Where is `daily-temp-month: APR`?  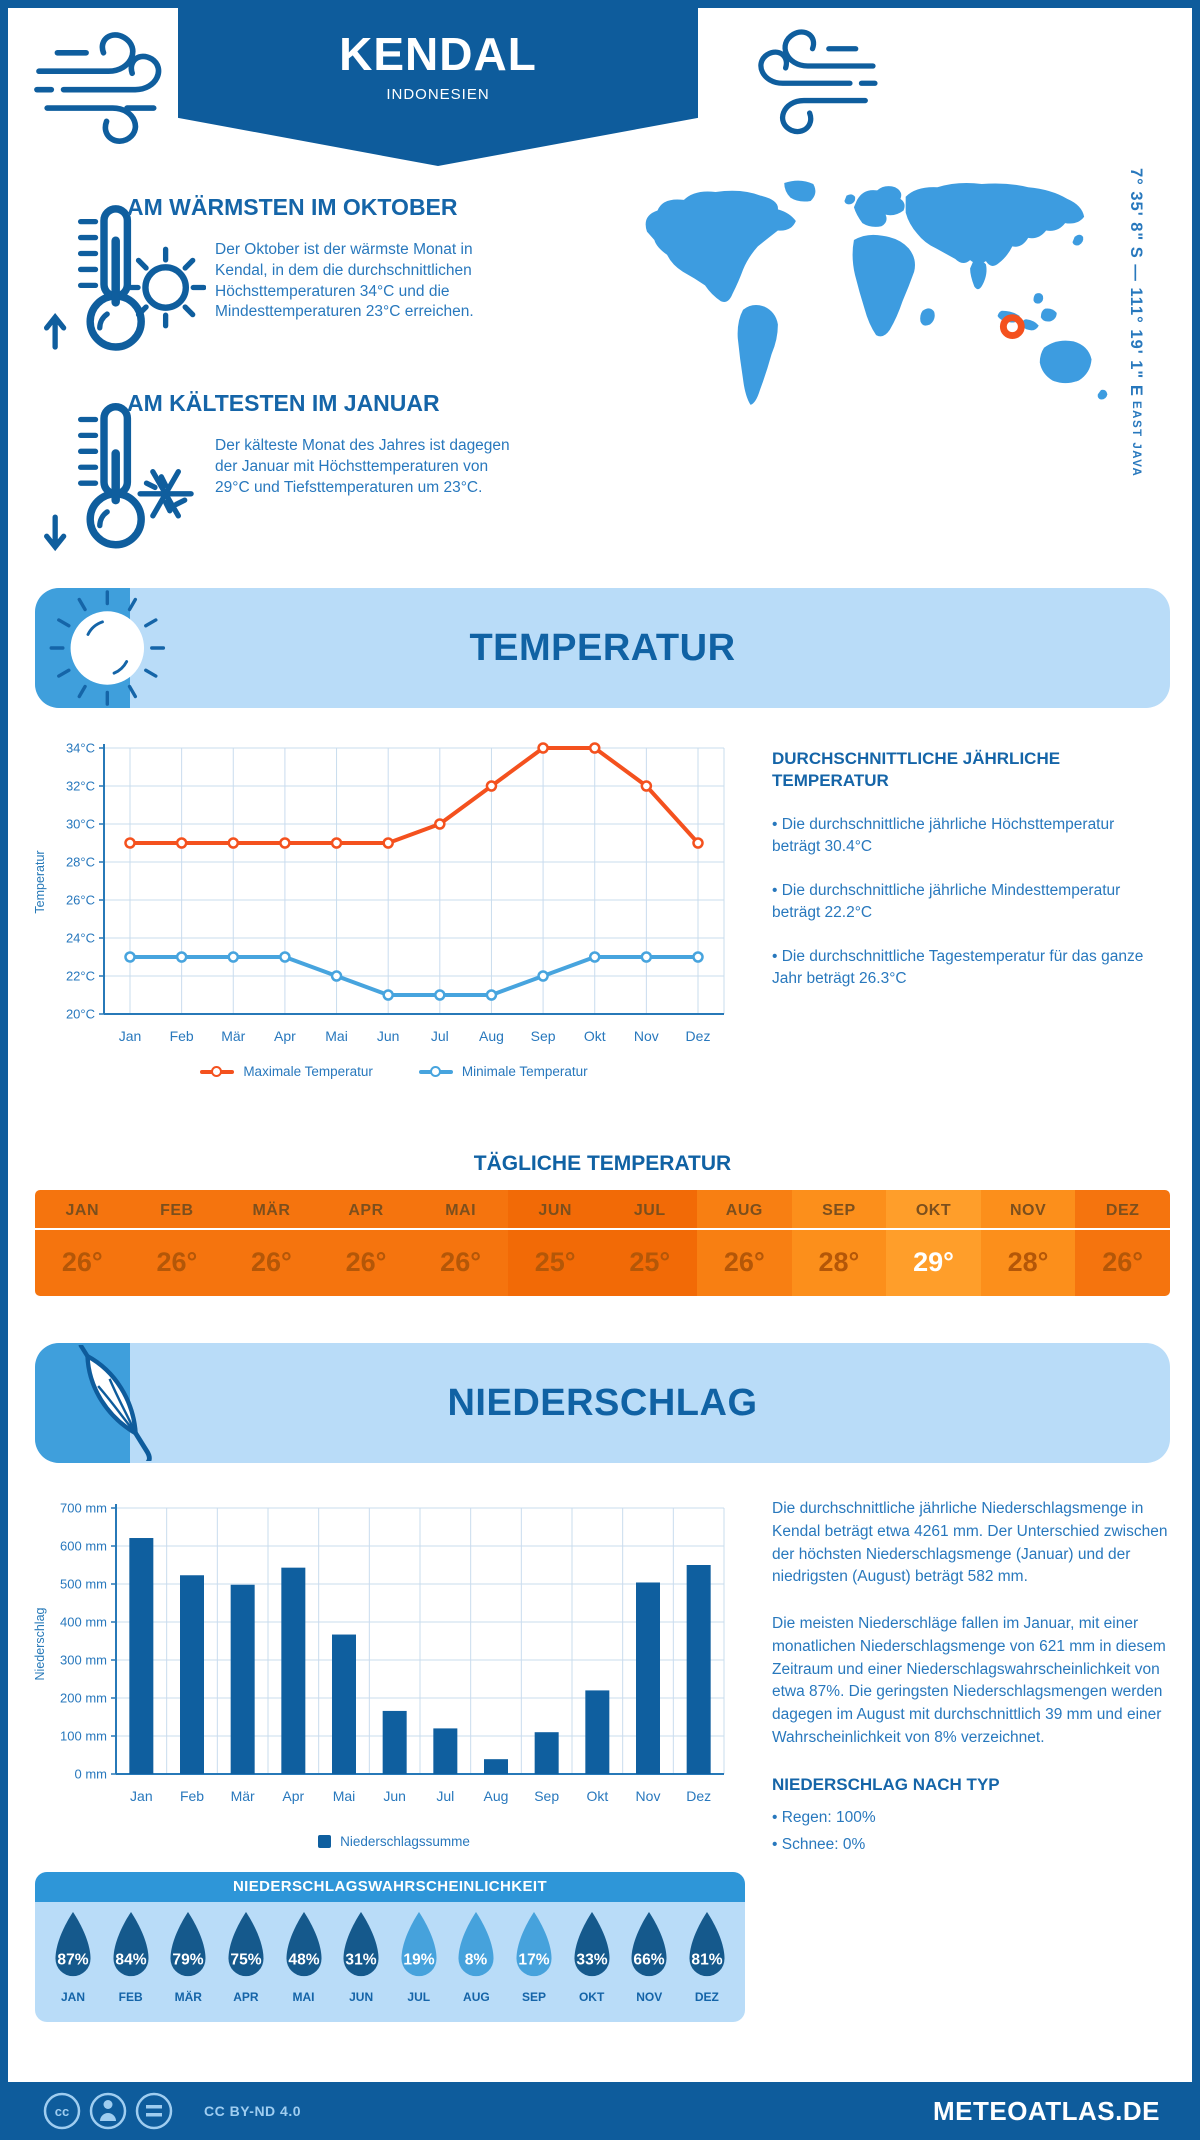
daily-temp-month: APR is located at coordinates (366, 1210).